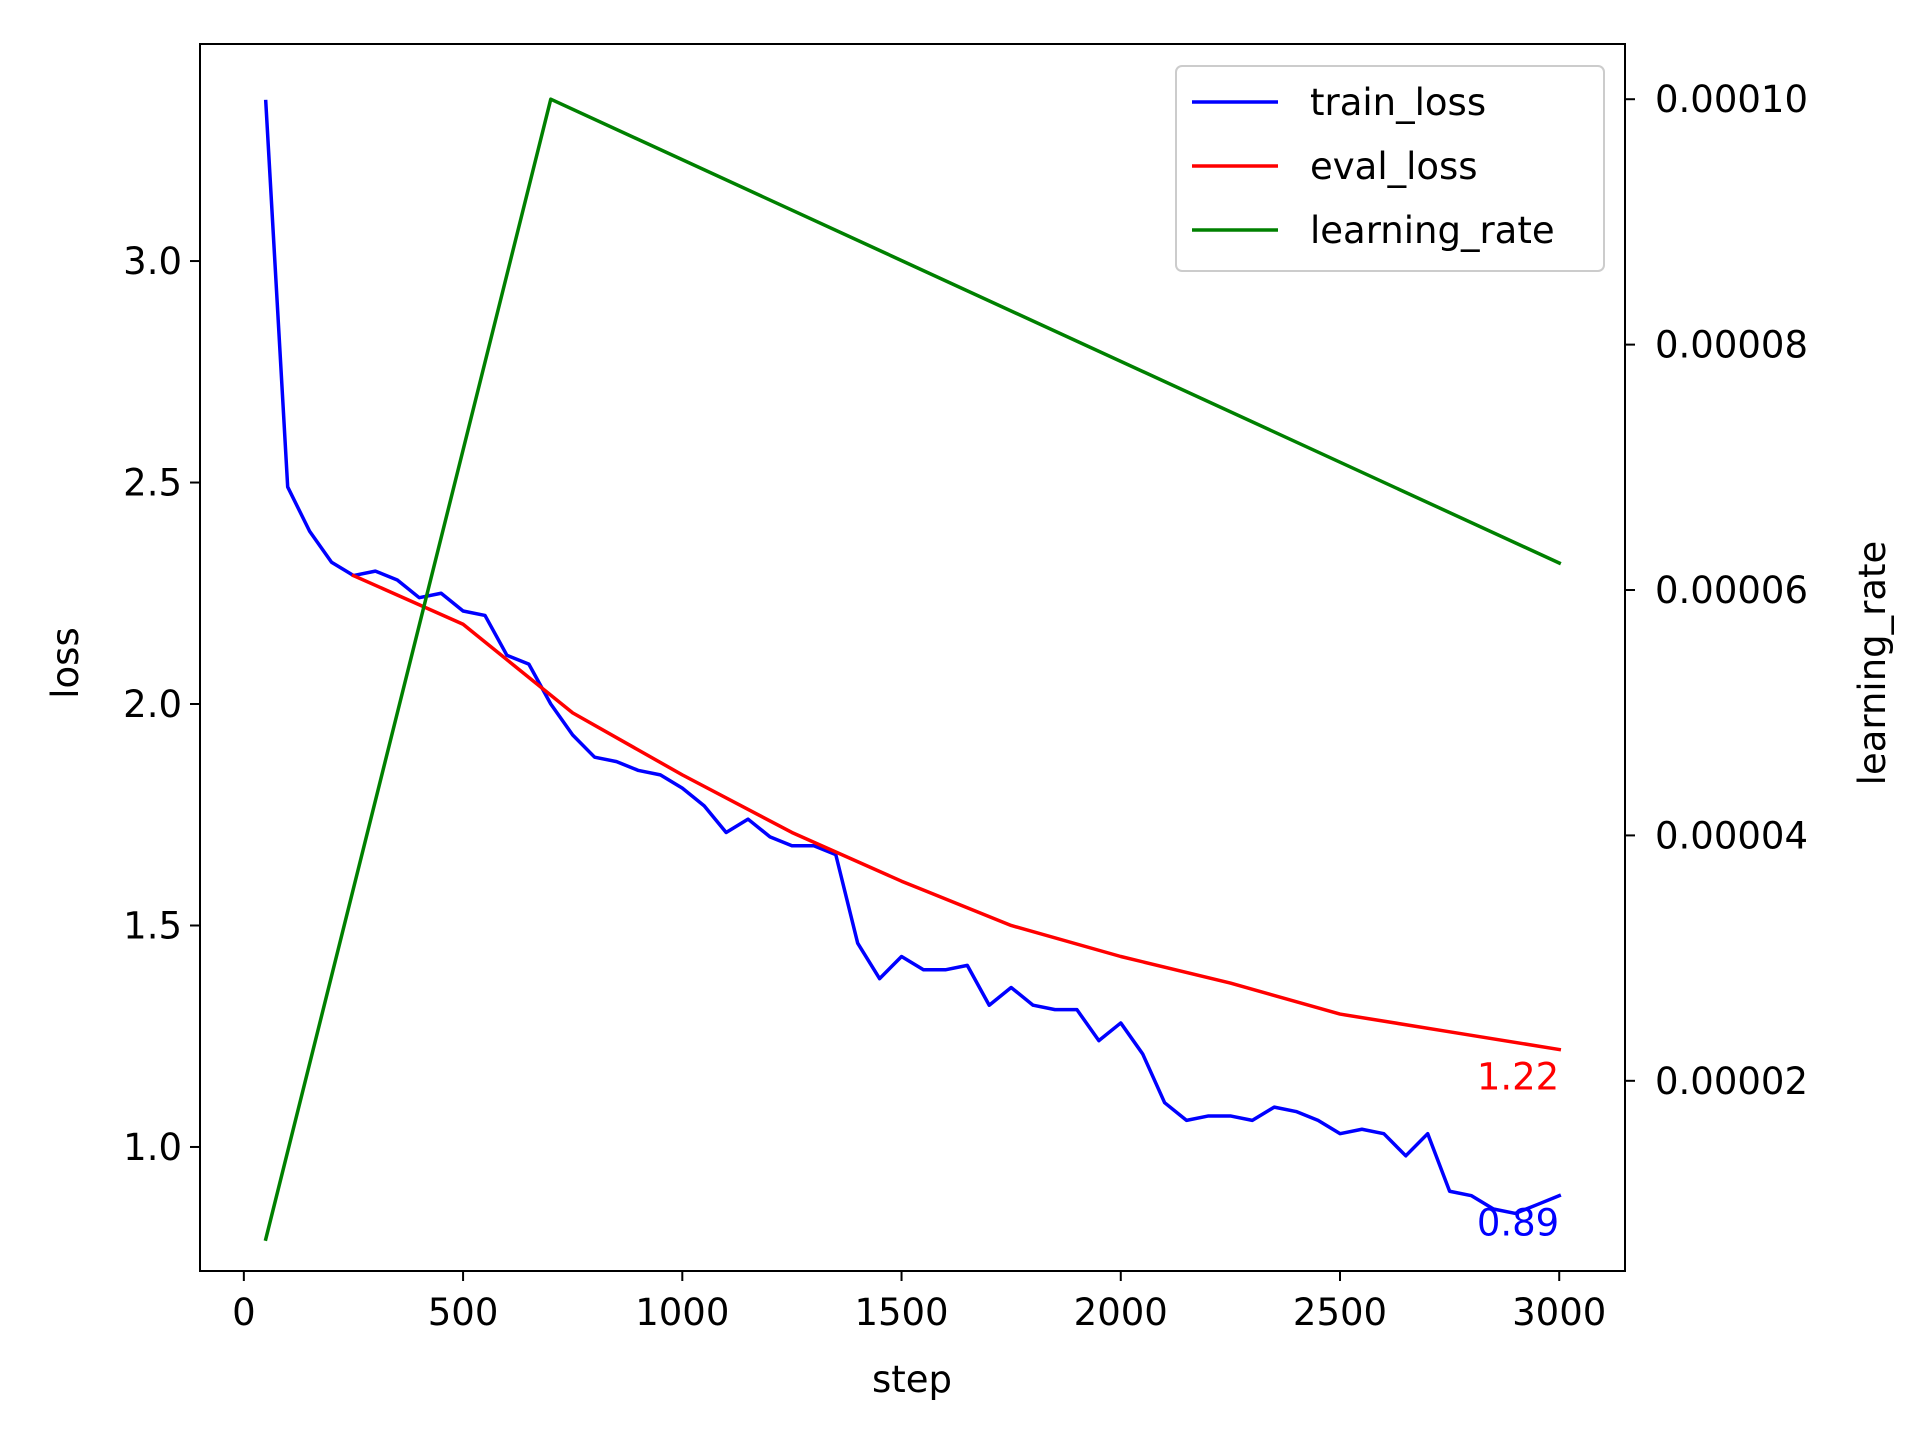  I want to click on y-left-axis-label: loss, so click(65, 662).